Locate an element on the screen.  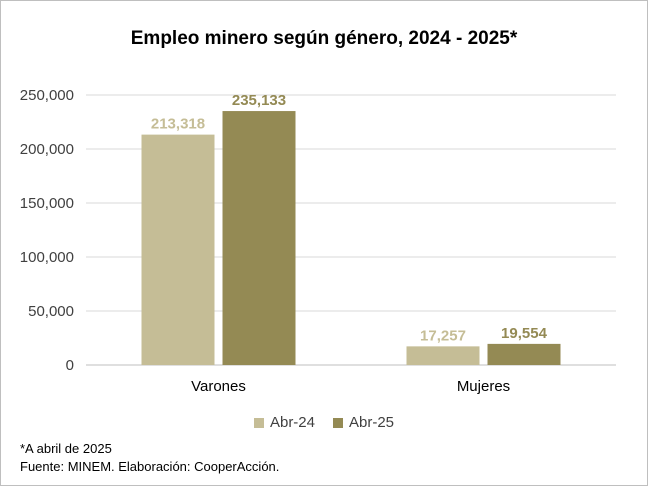
y-tick-label: 0 is located at coordinates (70, 365).